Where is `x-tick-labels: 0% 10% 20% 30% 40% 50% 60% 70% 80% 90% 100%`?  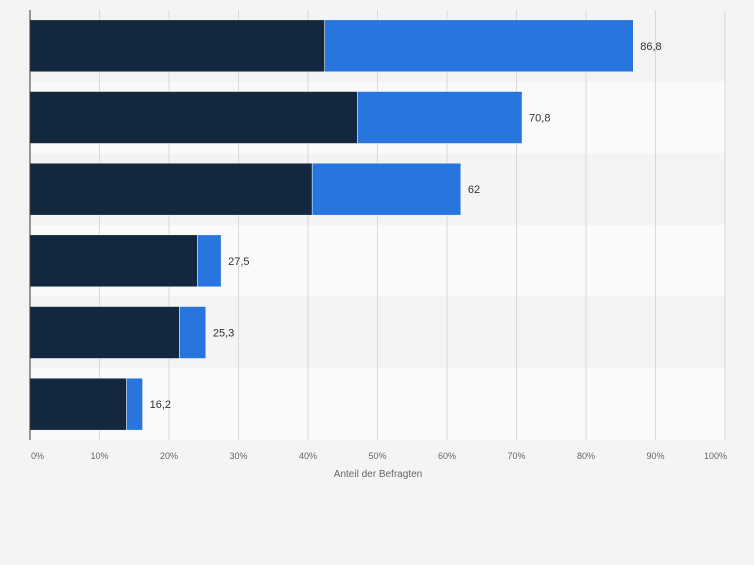 x-tick-labels: 0% 10% 20% 30% 40% 50% 60% 70% 80% 90% 100% is located at coordinates (379, 456).